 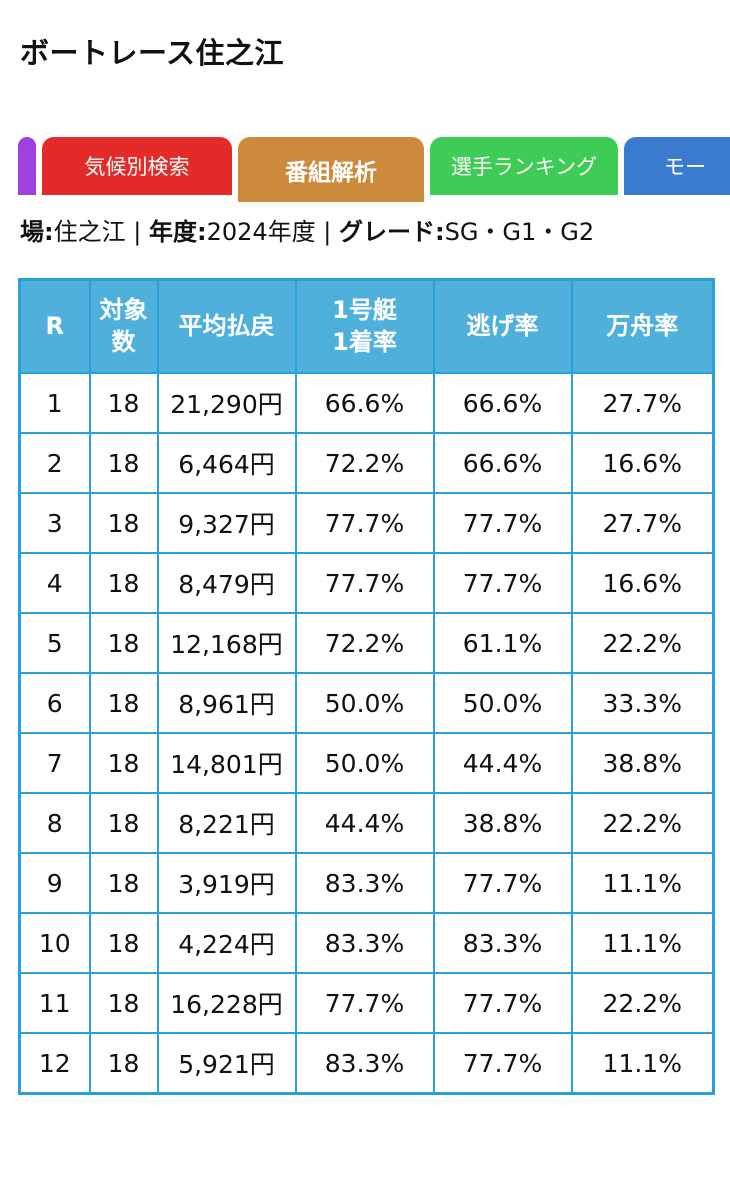 I want to click on table-row: 9 18 3,919円 83.3% 77.7% 11.1%, so click(x=366, y=883).